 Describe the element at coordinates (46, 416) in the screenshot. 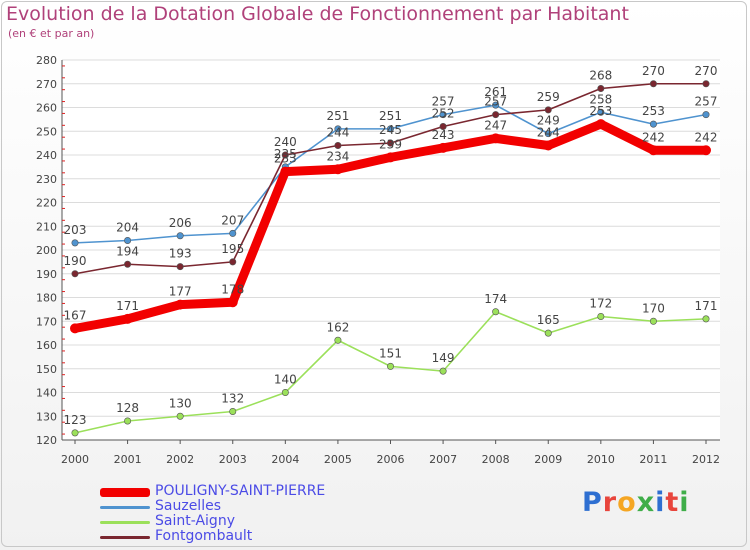

I see `y-tick-label: 130` at that location.